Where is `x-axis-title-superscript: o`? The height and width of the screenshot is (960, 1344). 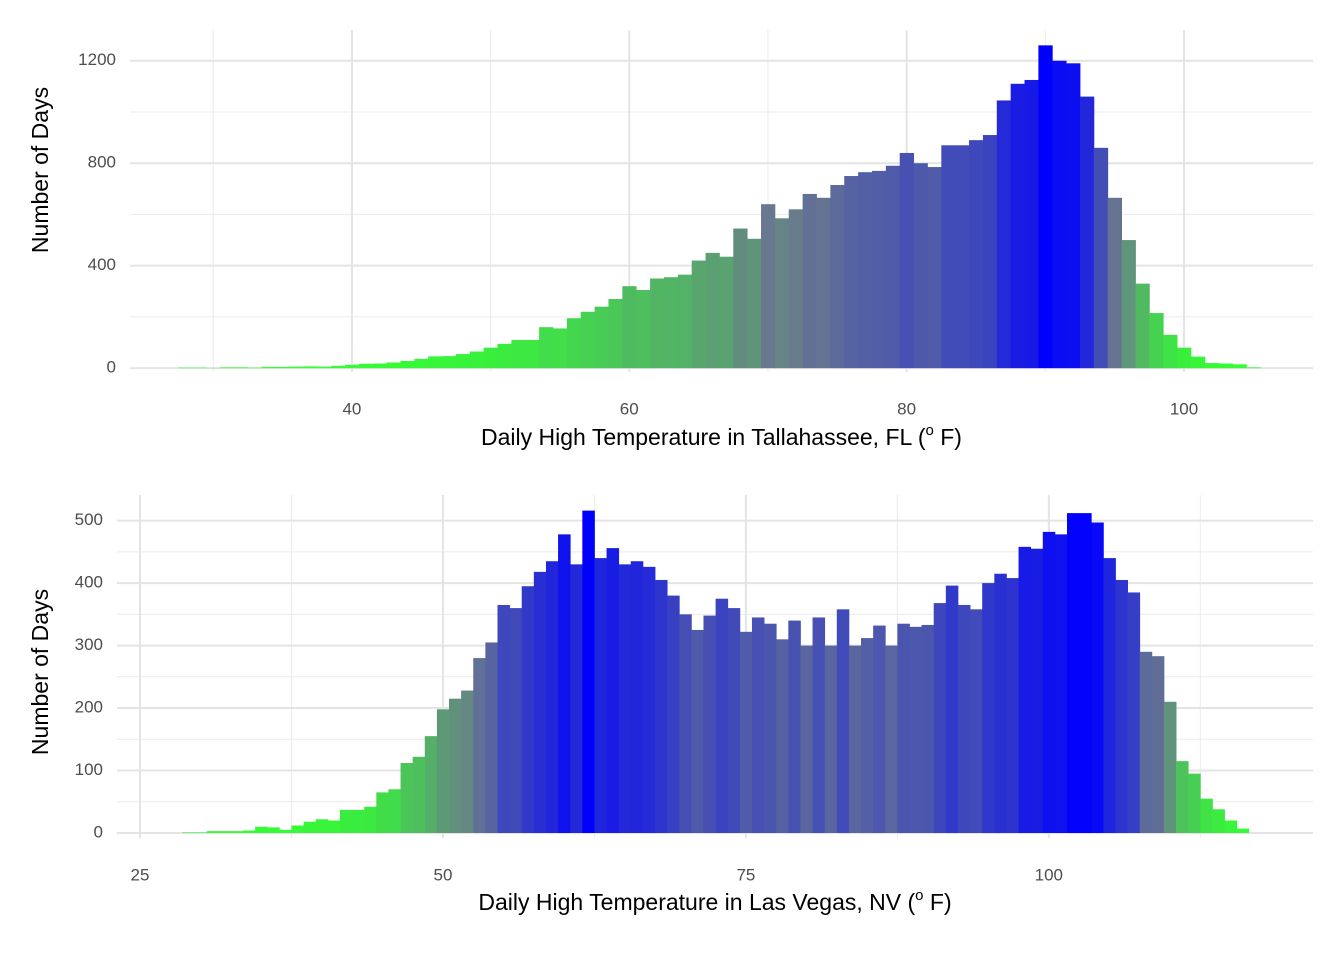
x-axis-title-superscript: o is located at coordinates (930, 430).